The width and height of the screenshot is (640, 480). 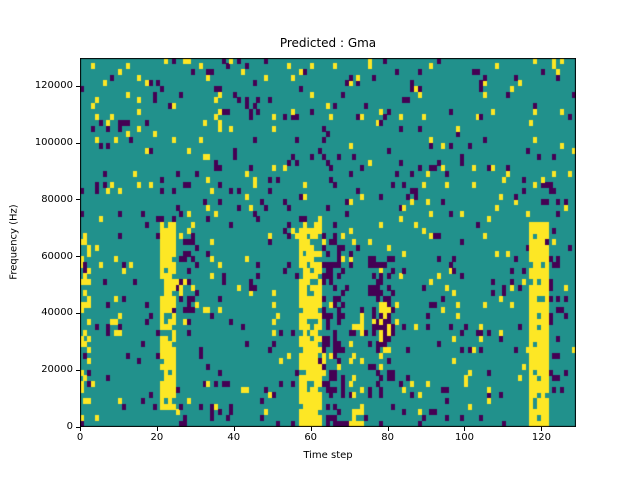 What do you see at coordinates (311, 437) in the screenshot?
I see `x-tick-label: 60` at bounding box center [311, 437].